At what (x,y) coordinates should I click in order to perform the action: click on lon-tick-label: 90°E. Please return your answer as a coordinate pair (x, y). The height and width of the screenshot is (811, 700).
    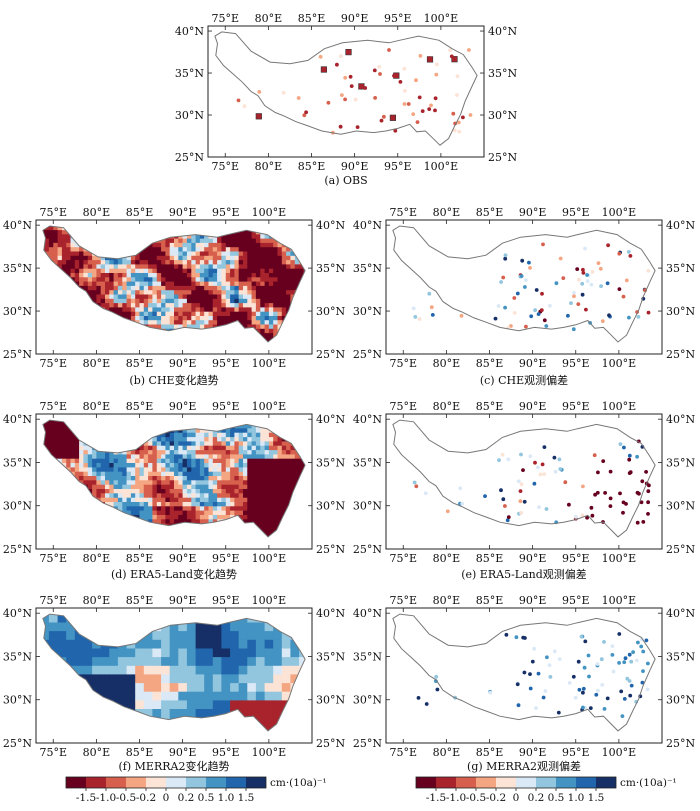
    Looking at the image, I should click on (533, 212).